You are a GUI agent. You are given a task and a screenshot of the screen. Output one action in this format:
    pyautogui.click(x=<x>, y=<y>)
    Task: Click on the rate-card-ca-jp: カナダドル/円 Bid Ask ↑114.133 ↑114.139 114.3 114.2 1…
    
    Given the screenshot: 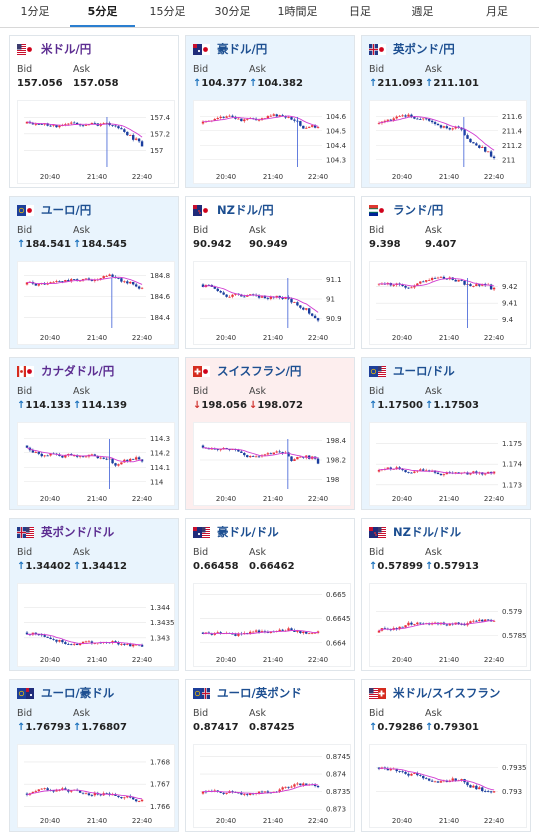 What is the action you would take?
    pyautogui.click(x=94, y=433)
    